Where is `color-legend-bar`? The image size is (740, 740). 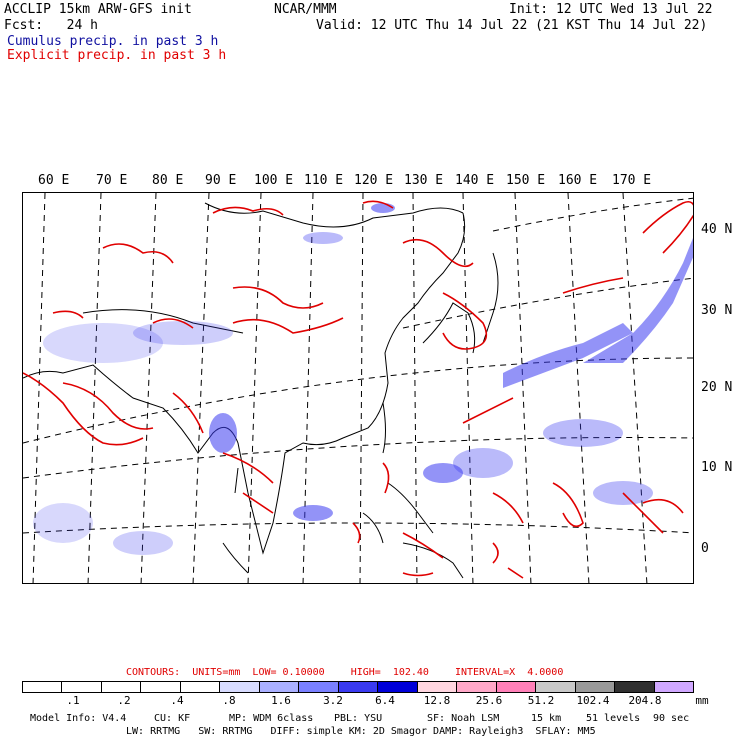 color-legend-bar is located at coordinates (358, 687).